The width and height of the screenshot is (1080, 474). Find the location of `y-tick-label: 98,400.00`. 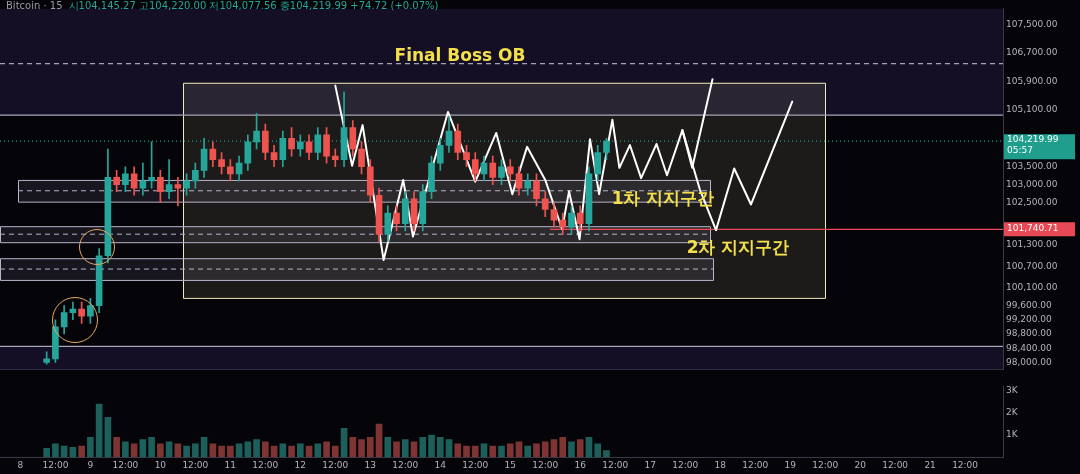

y-tick-label: 98,400.00 is located at coordinates (1029, 347).